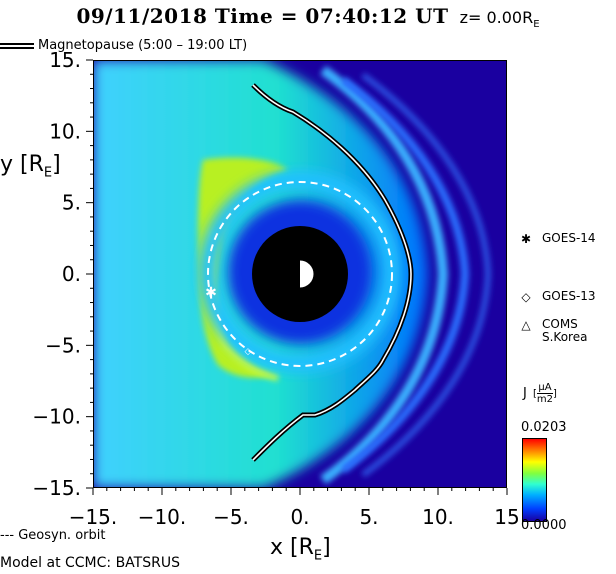 The width and height of the screenshot is (616, 574). What do you see at coordinates (162, 517) in the screenshot?
I see `x-tick-label: −10.` at bounding box center [162, 517].